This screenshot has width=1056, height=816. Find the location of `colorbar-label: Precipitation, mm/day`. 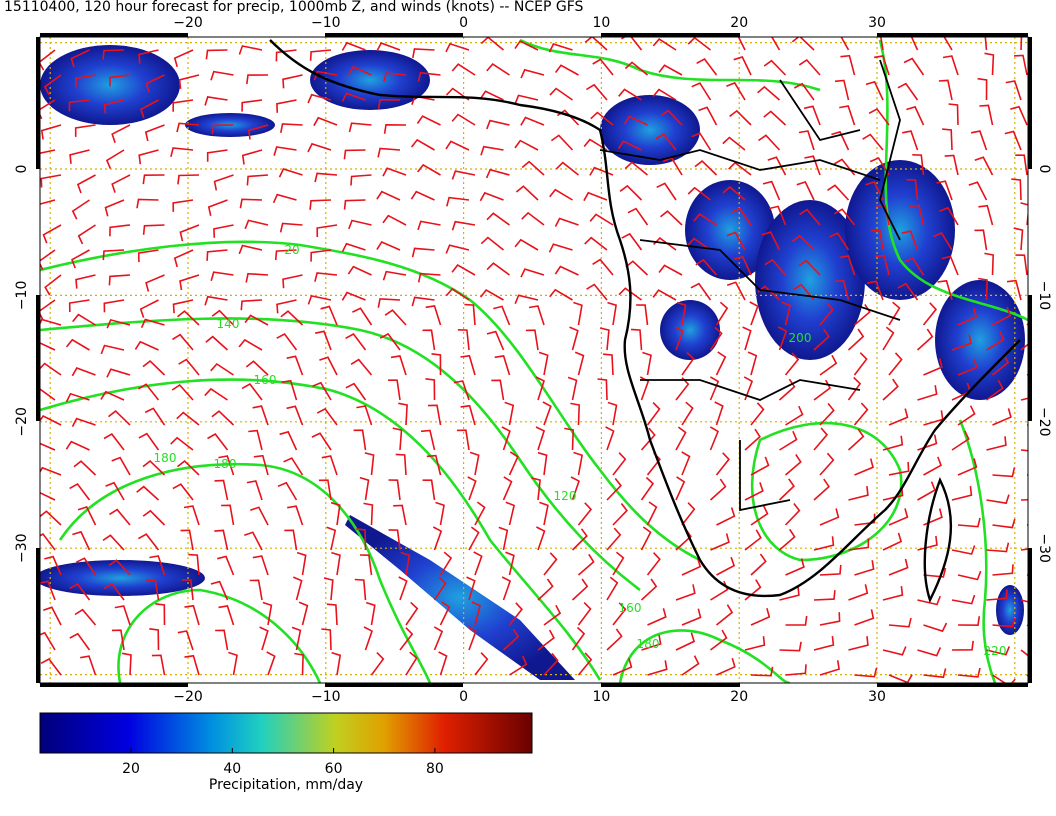

colorbar-label: Precipitation, mm/day is located at coordinates (286, 785).